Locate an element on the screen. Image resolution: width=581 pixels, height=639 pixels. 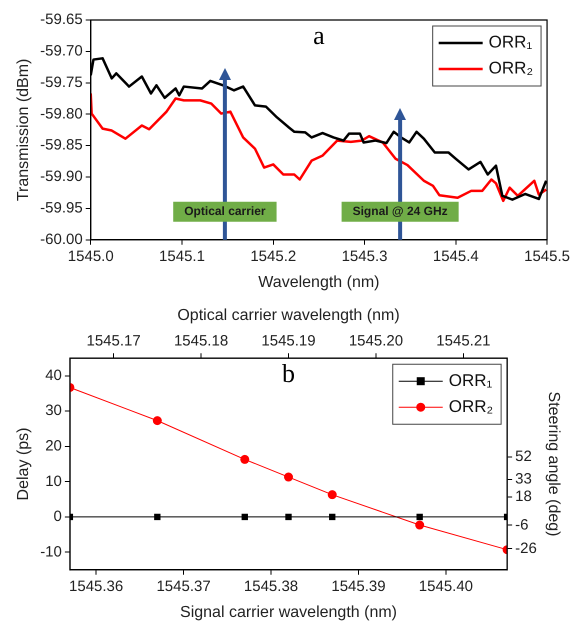
y2-tick-label: 33 is located at coordinates (523, 479).